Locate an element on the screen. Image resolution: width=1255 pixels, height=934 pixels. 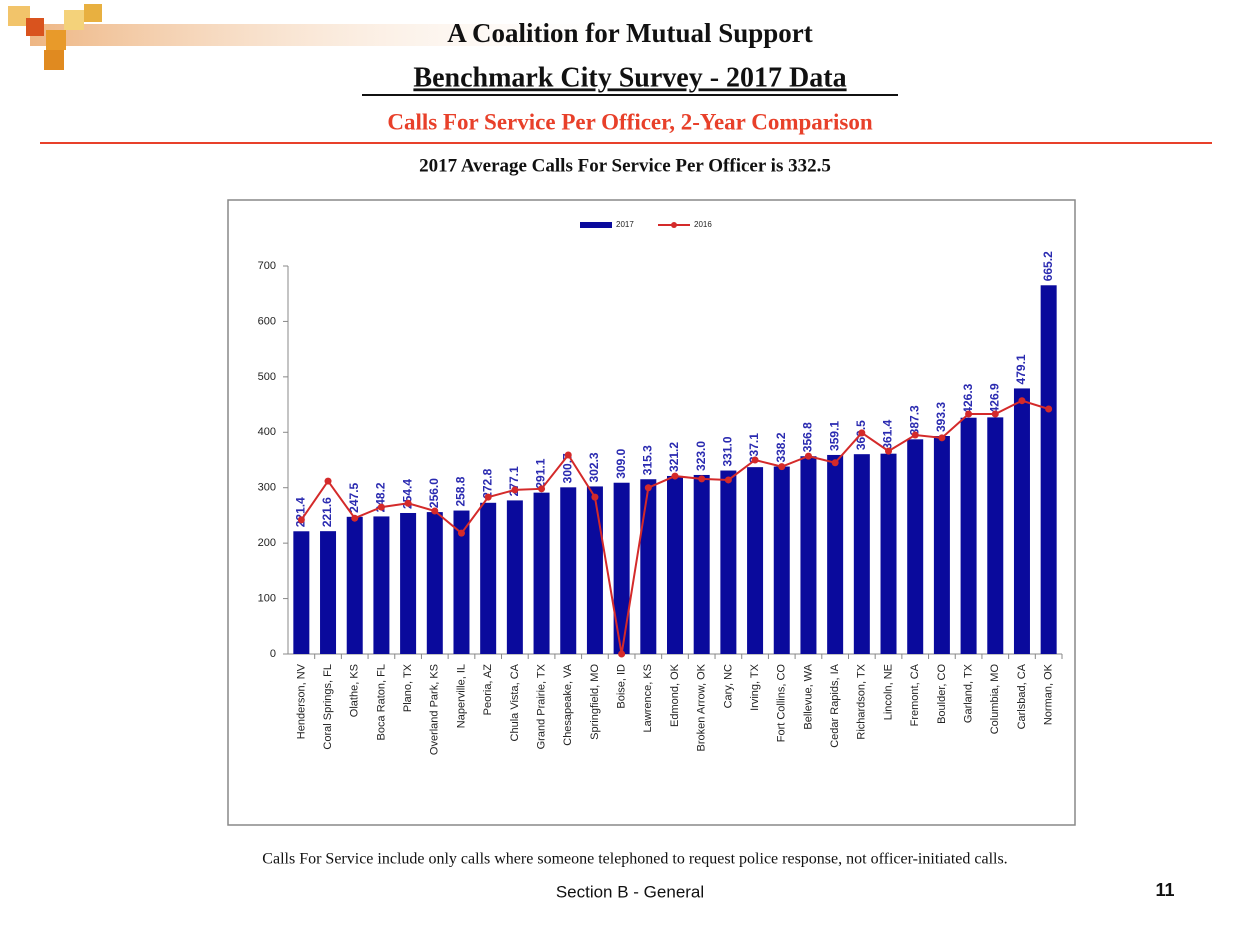
y-tick-label: 200 is located at coordinates (267, 543).